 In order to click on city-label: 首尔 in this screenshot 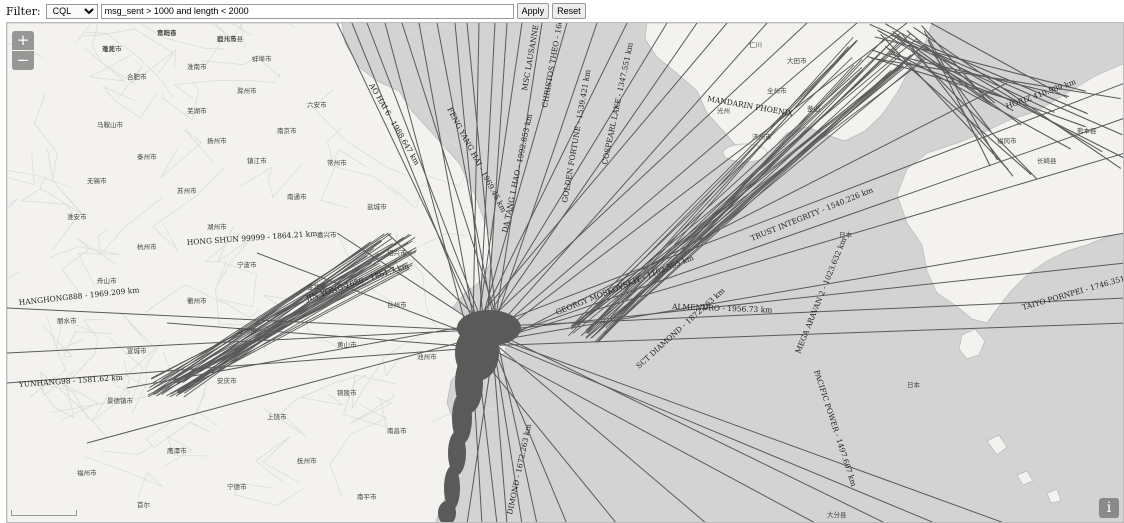, I will do `click(144, 504)`.